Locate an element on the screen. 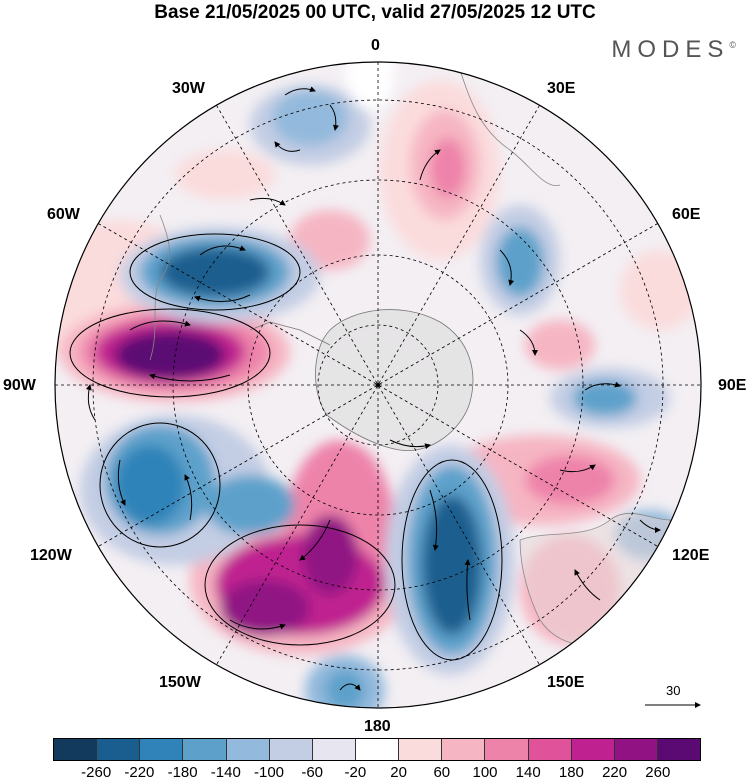  colorbar-tick-label: 140 is located at coordinates (528, 772).